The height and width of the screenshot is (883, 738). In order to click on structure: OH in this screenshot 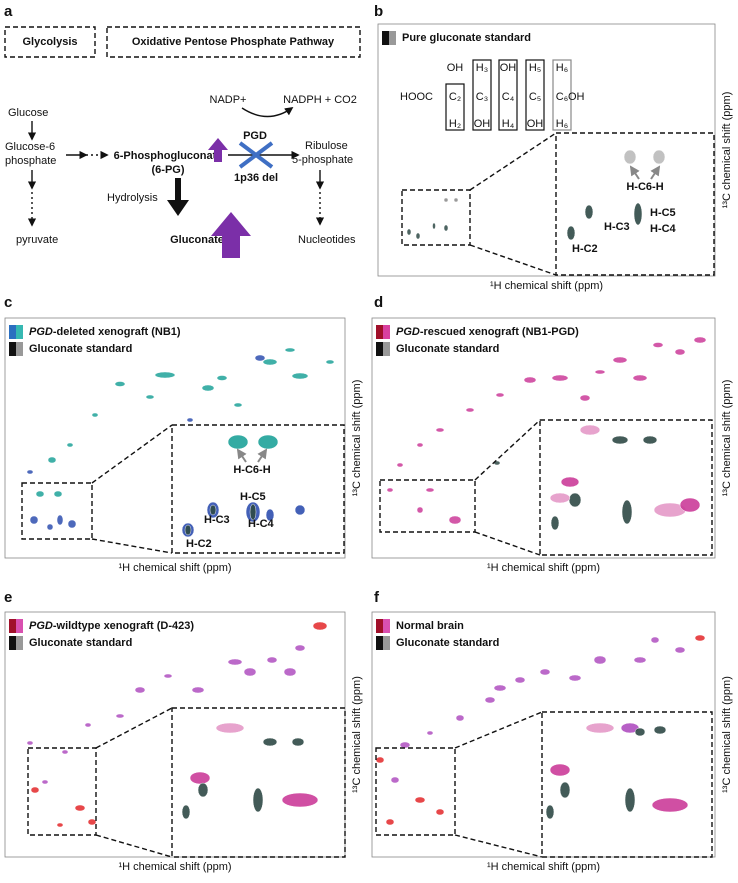, I will do `click(482, 124)`.